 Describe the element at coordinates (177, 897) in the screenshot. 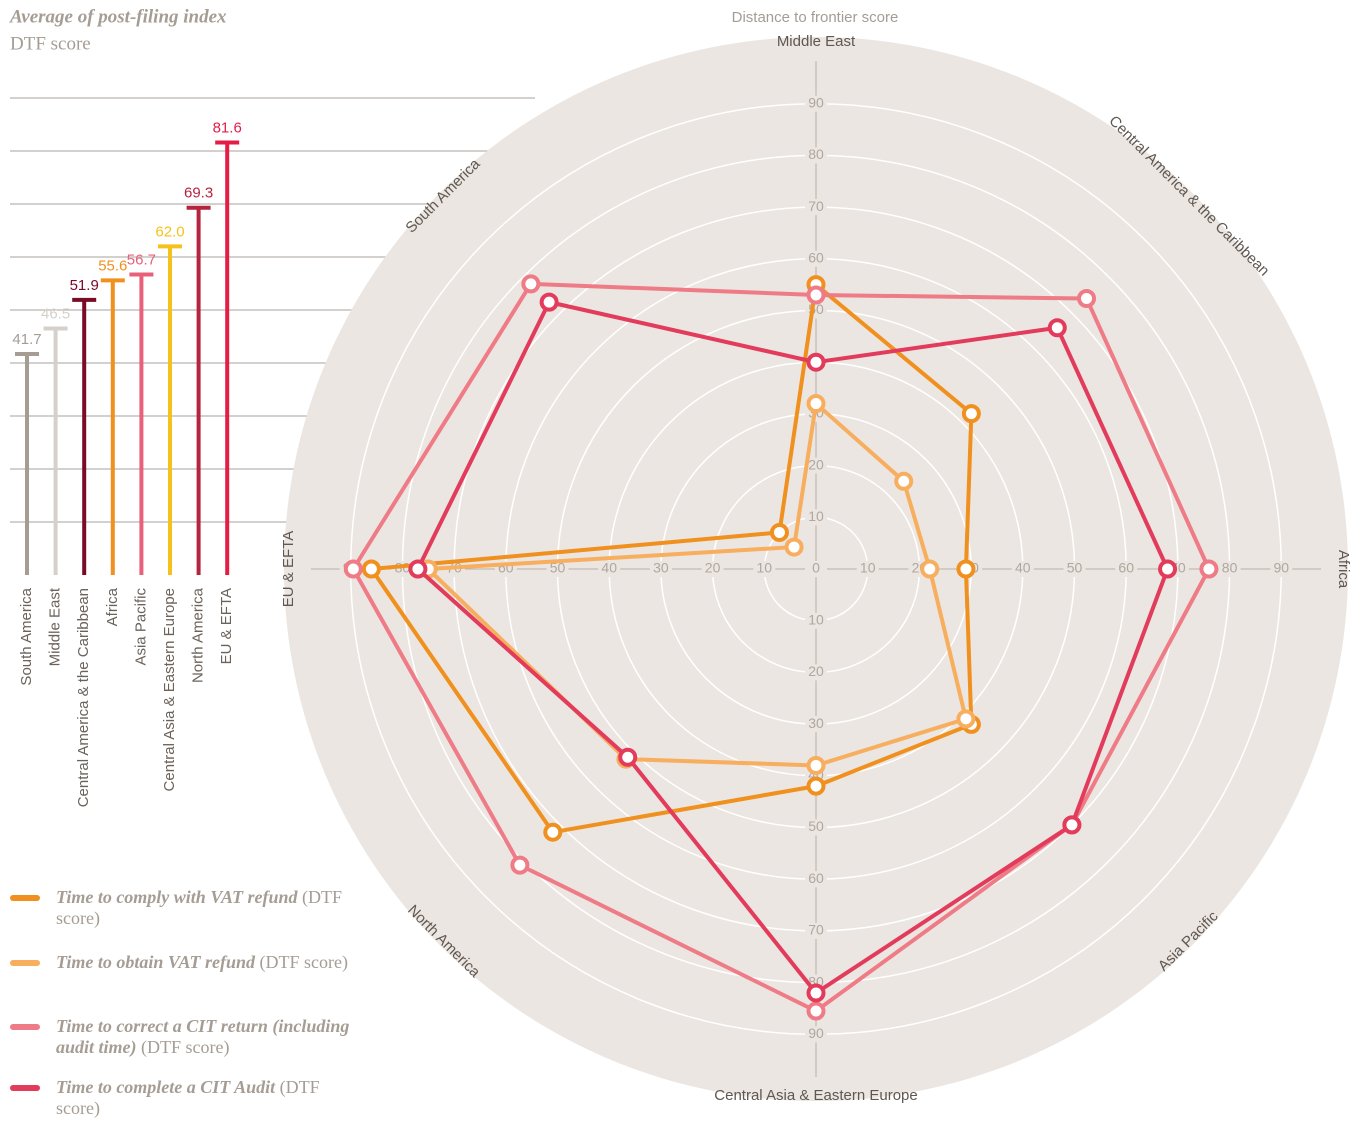

I see `legend-label: Time to comply with VAT refund` at that location.